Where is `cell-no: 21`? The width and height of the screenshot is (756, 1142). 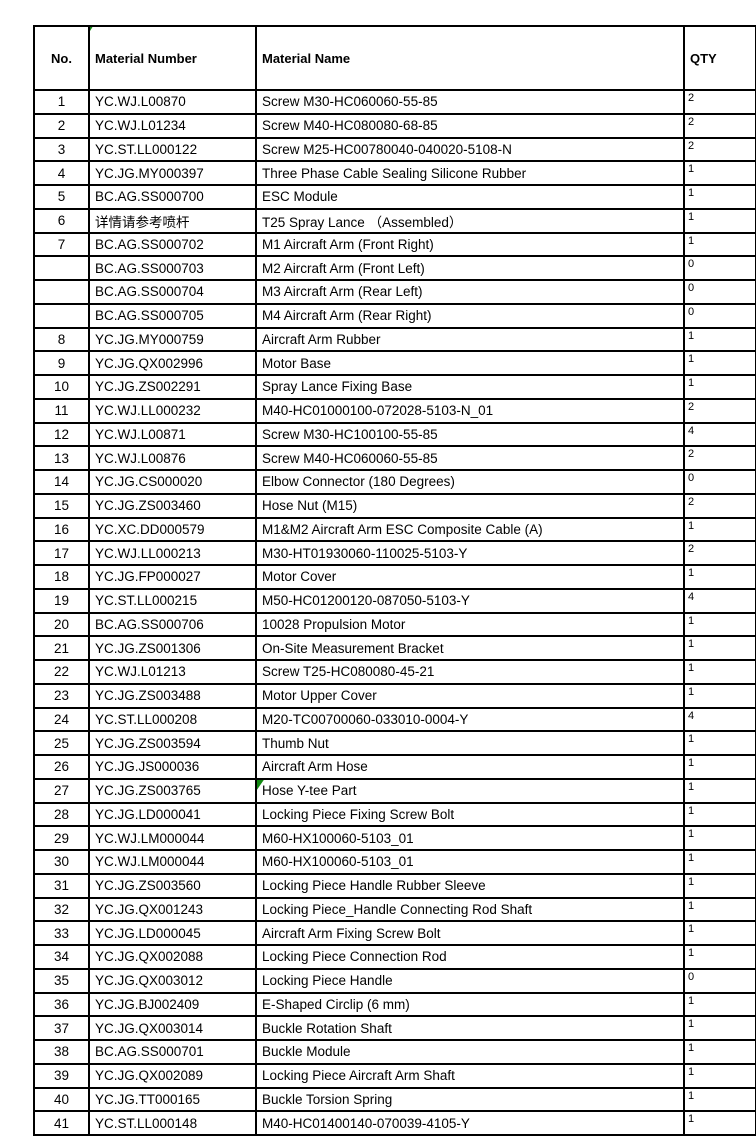
cell-no: 21 is located at coordinates (61, 648).